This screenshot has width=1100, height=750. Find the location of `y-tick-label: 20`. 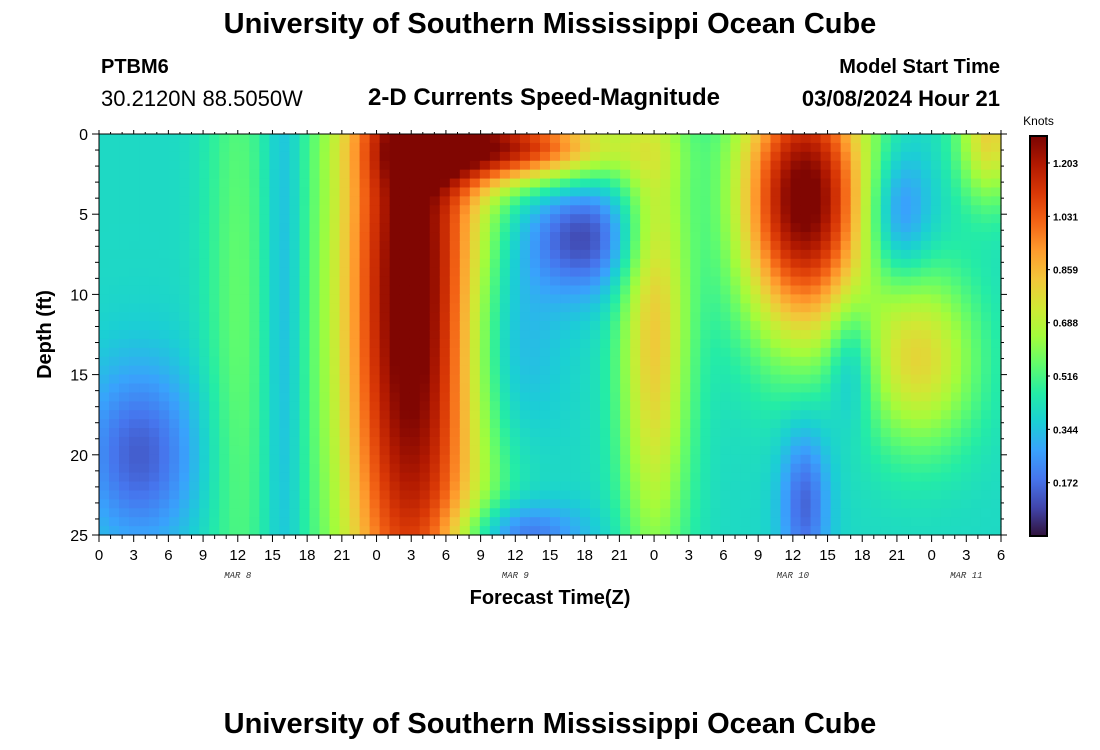

y-tick-label: 20 is located at coordinates (79, 456).